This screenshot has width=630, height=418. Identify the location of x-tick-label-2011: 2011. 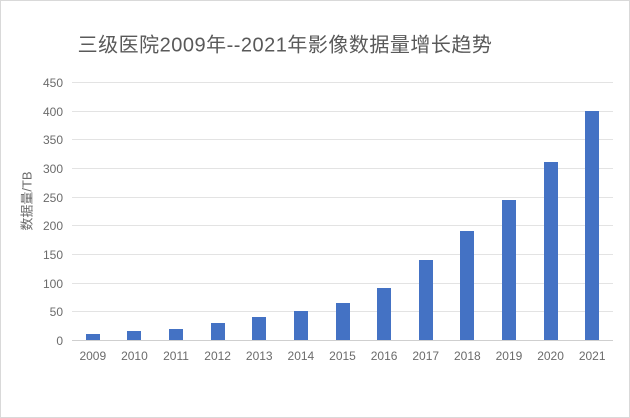
(176, 356).